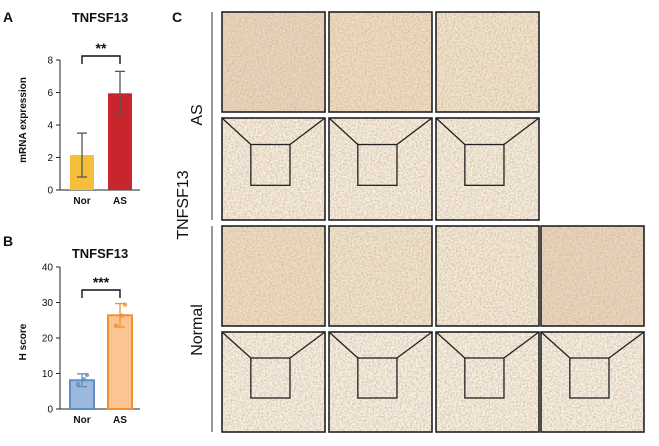  I want to click on chart-b-ytick-label-4: 40, so click(48, 268).